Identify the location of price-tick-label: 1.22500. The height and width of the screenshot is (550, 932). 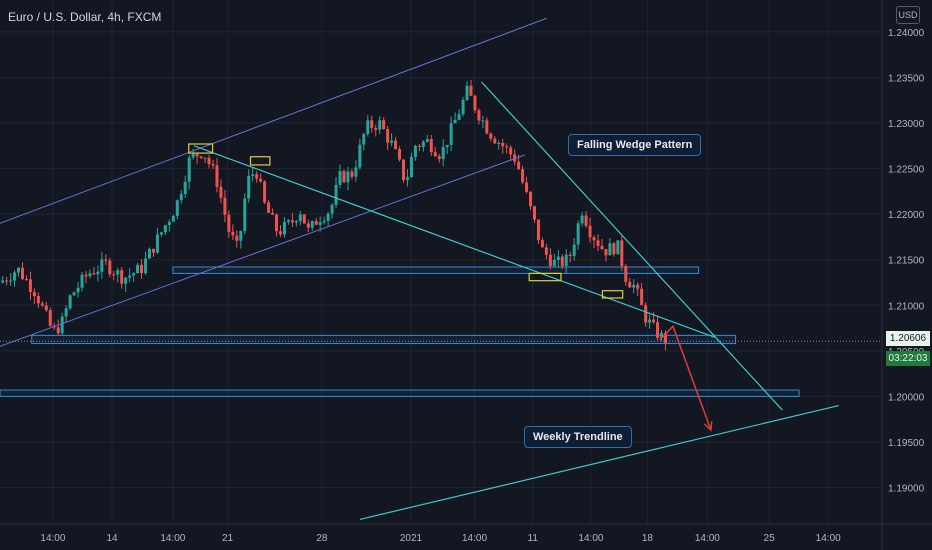
(906, 170).